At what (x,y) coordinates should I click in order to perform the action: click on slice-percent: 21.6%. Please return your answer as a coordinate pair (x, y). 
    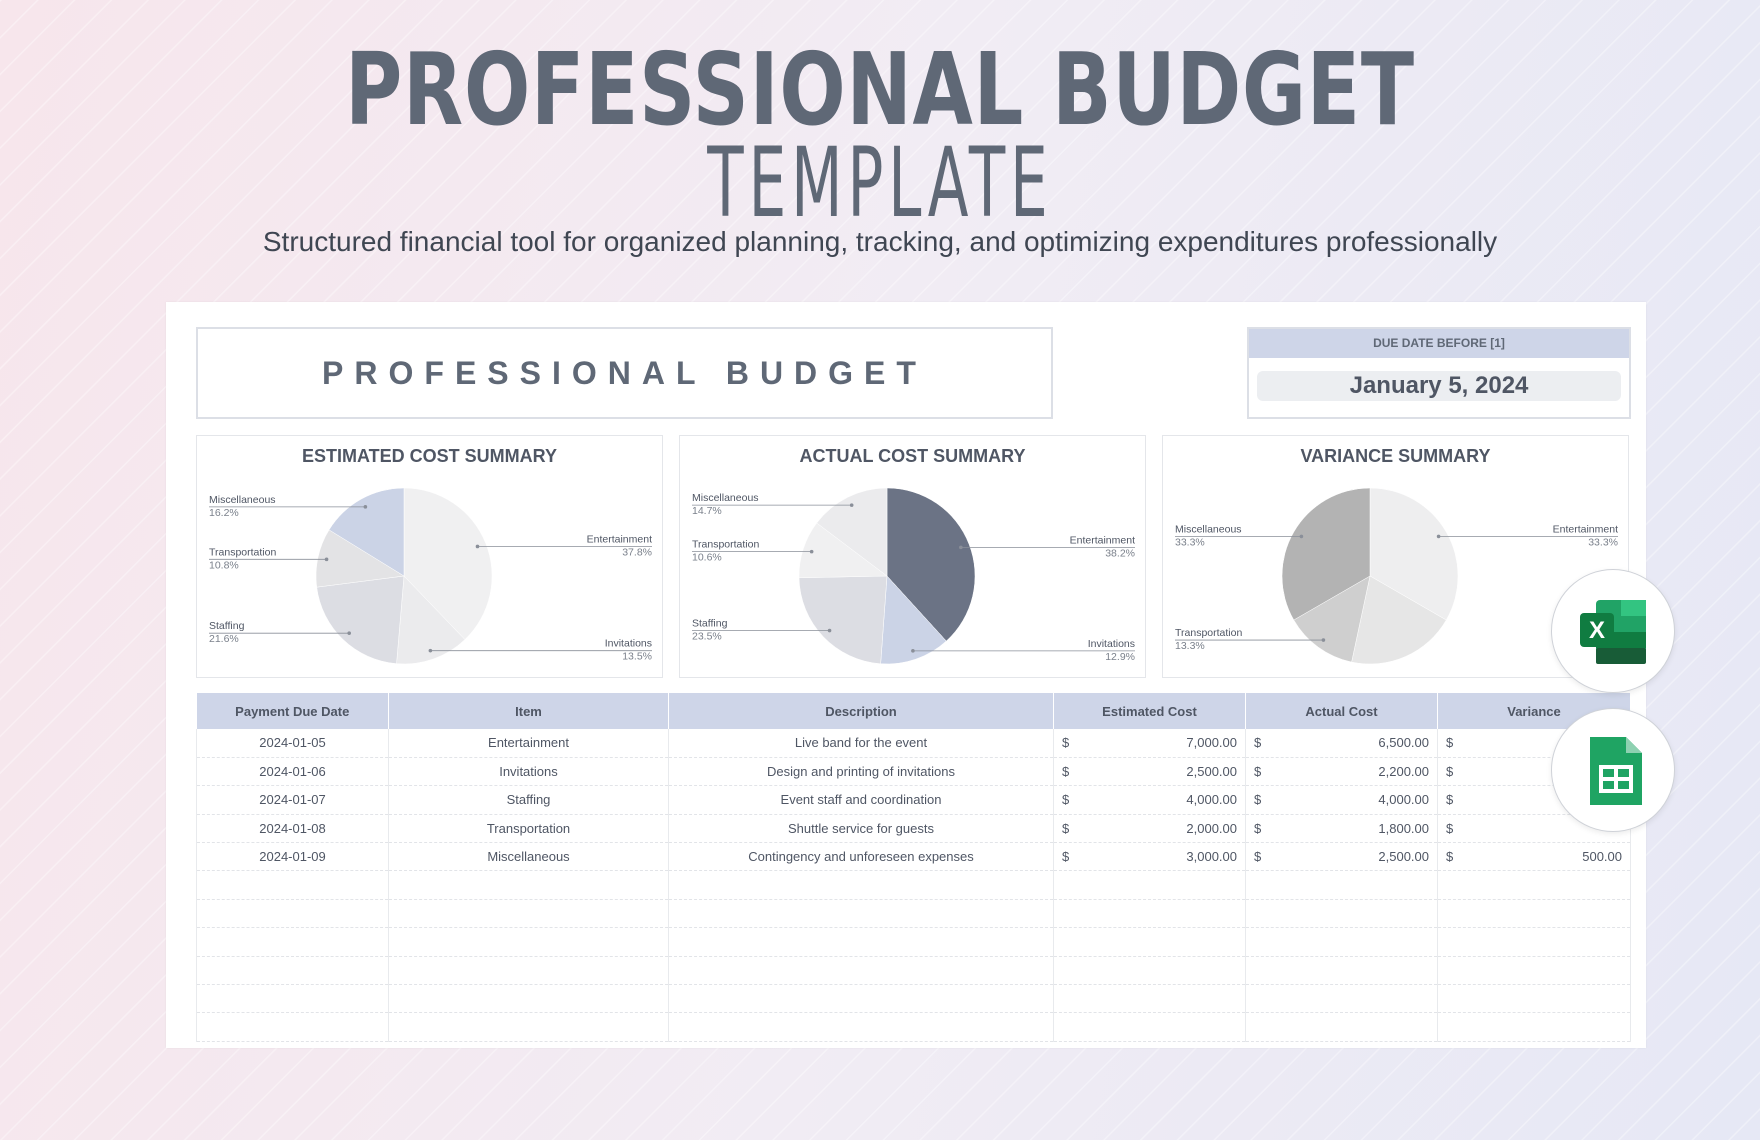
    Looking at the image, I should click on (224, 639).